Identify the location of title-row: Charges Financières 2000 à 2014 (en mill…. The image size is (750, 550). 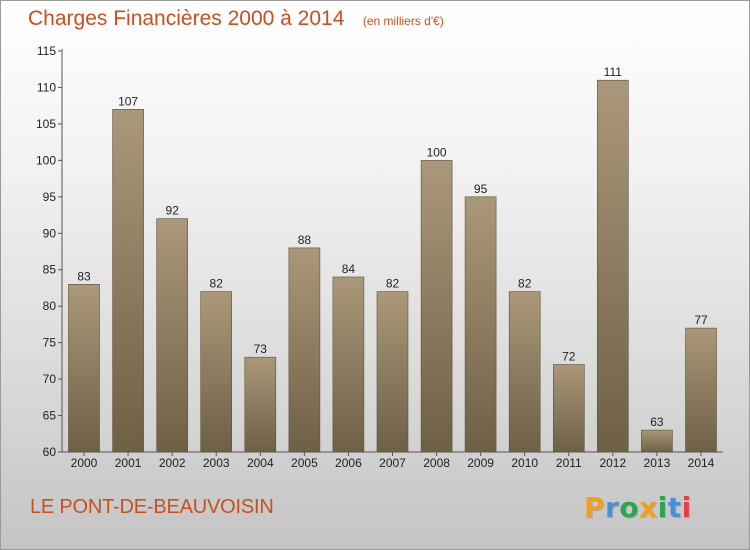
(236, 19).